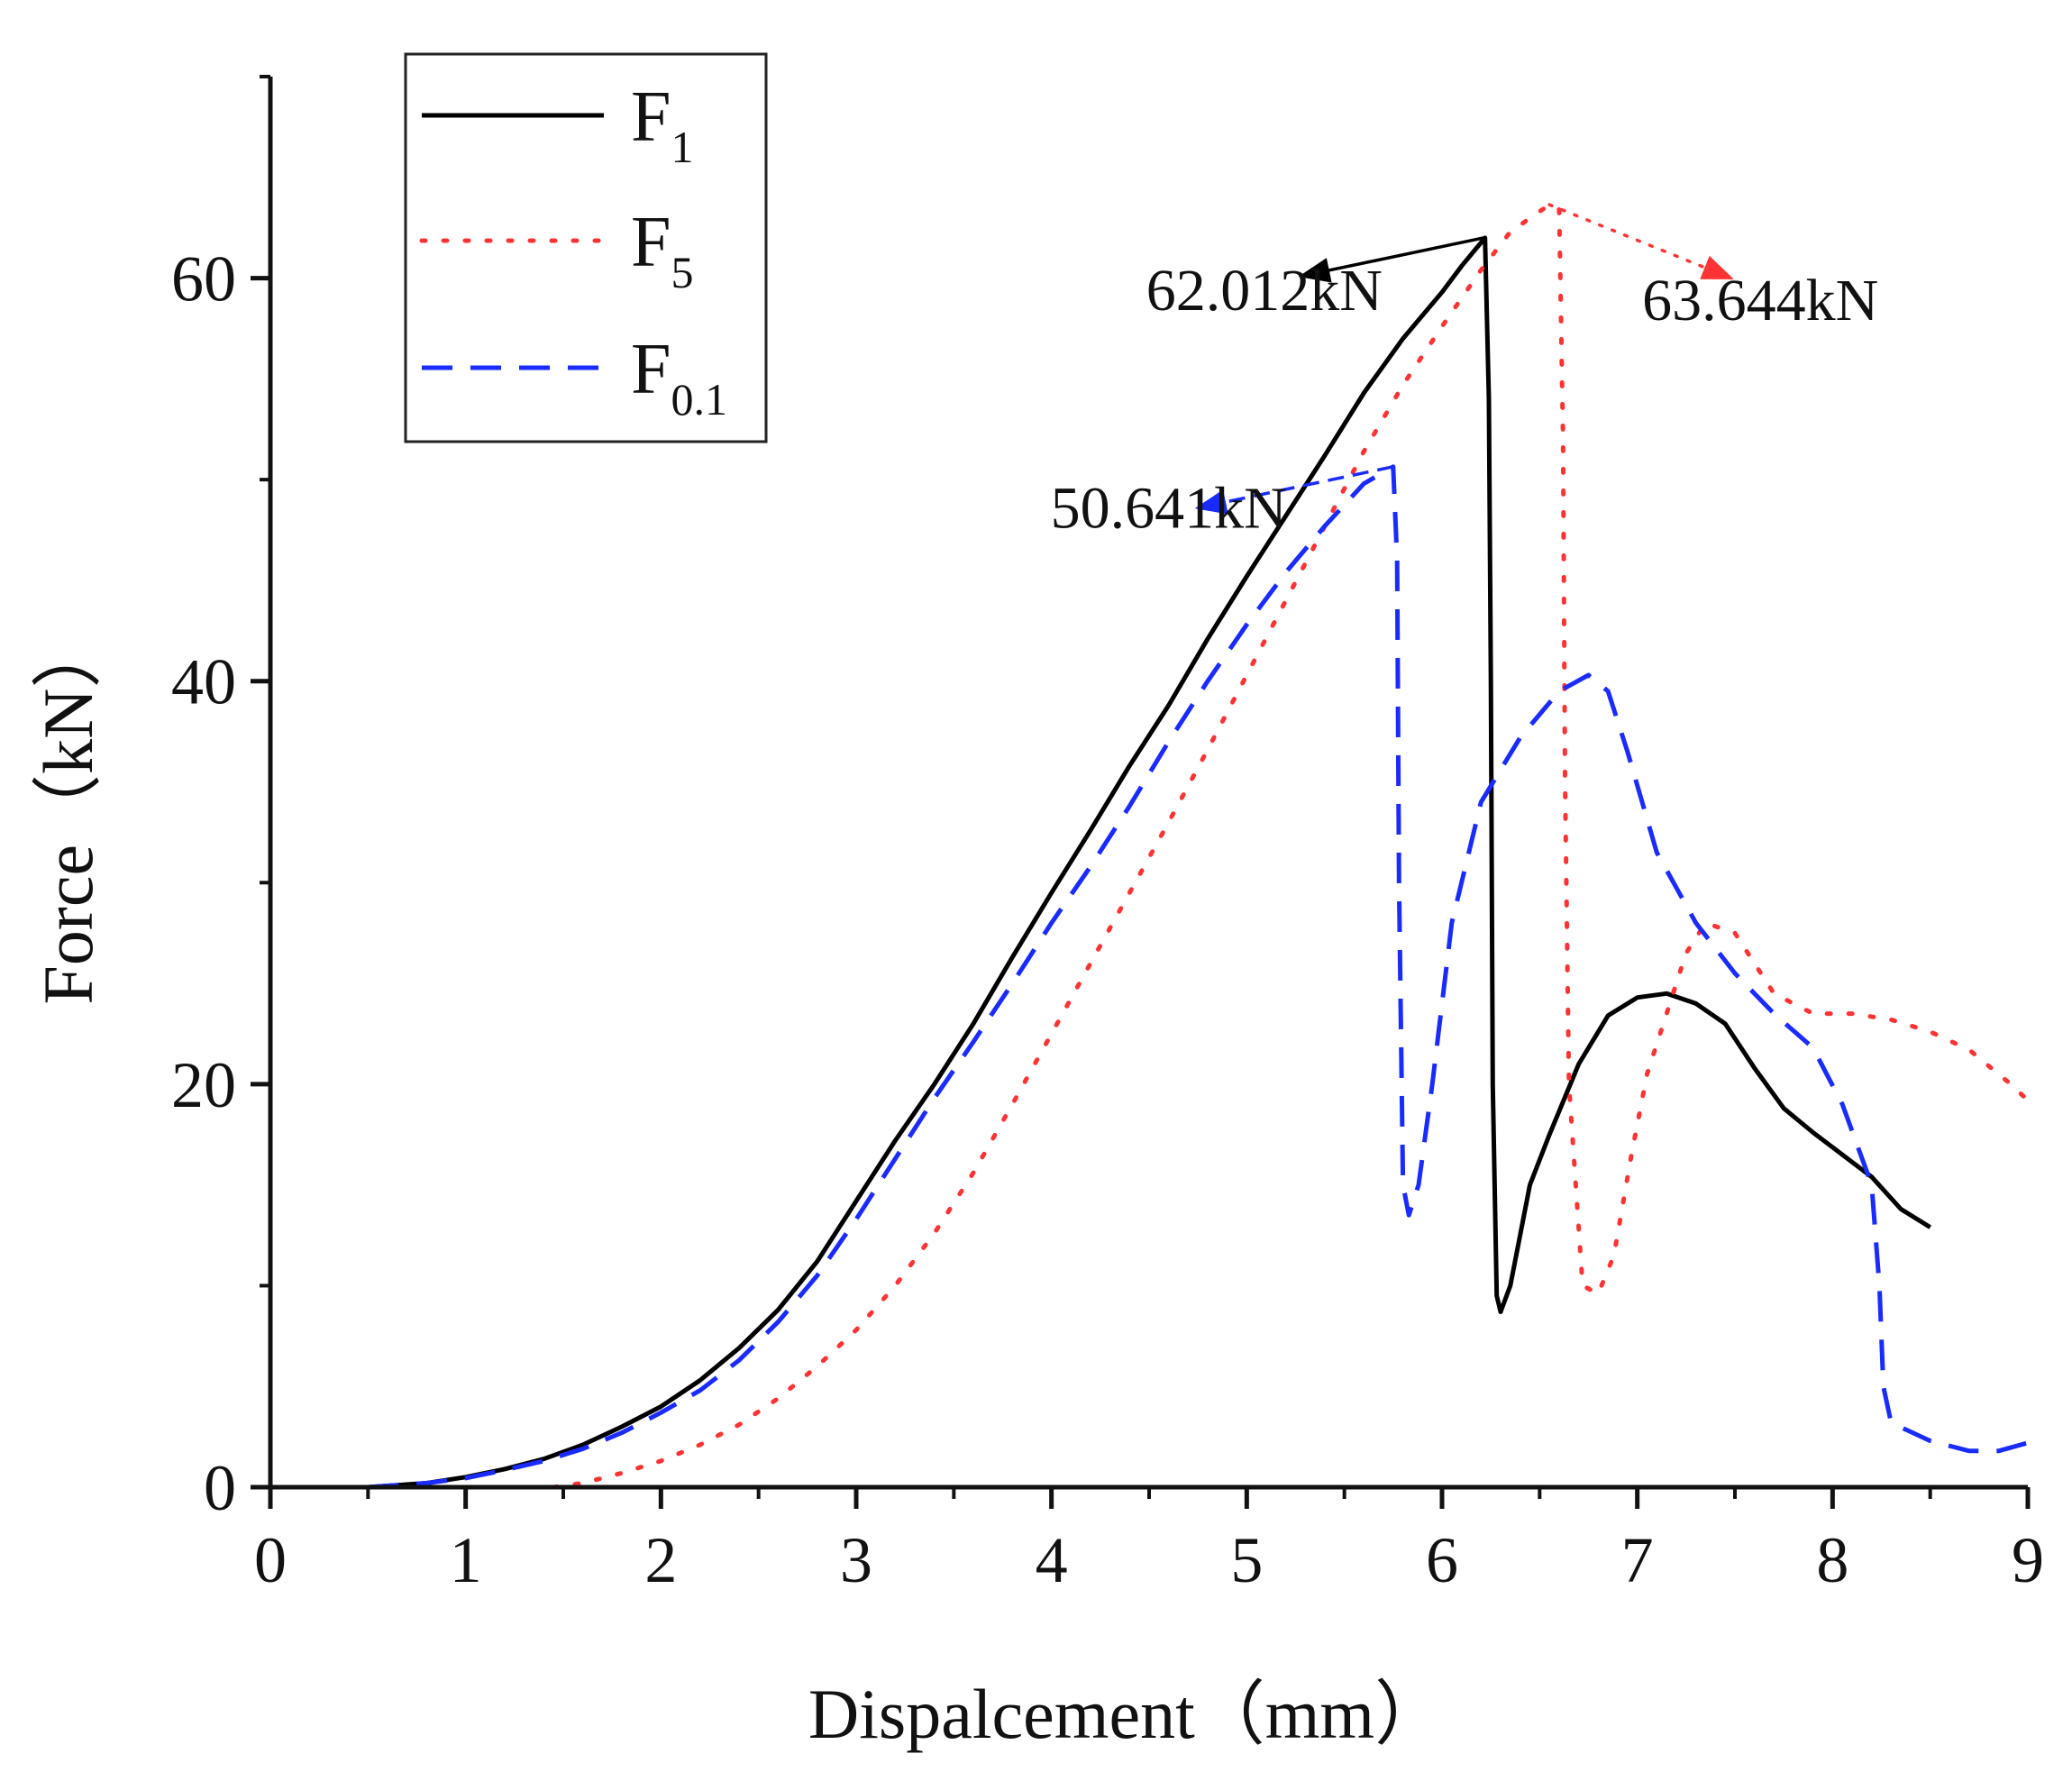 Image resolution: width=2072 pixels, height=1772 pixels. I want to click on legend-box, so click(586, 247).